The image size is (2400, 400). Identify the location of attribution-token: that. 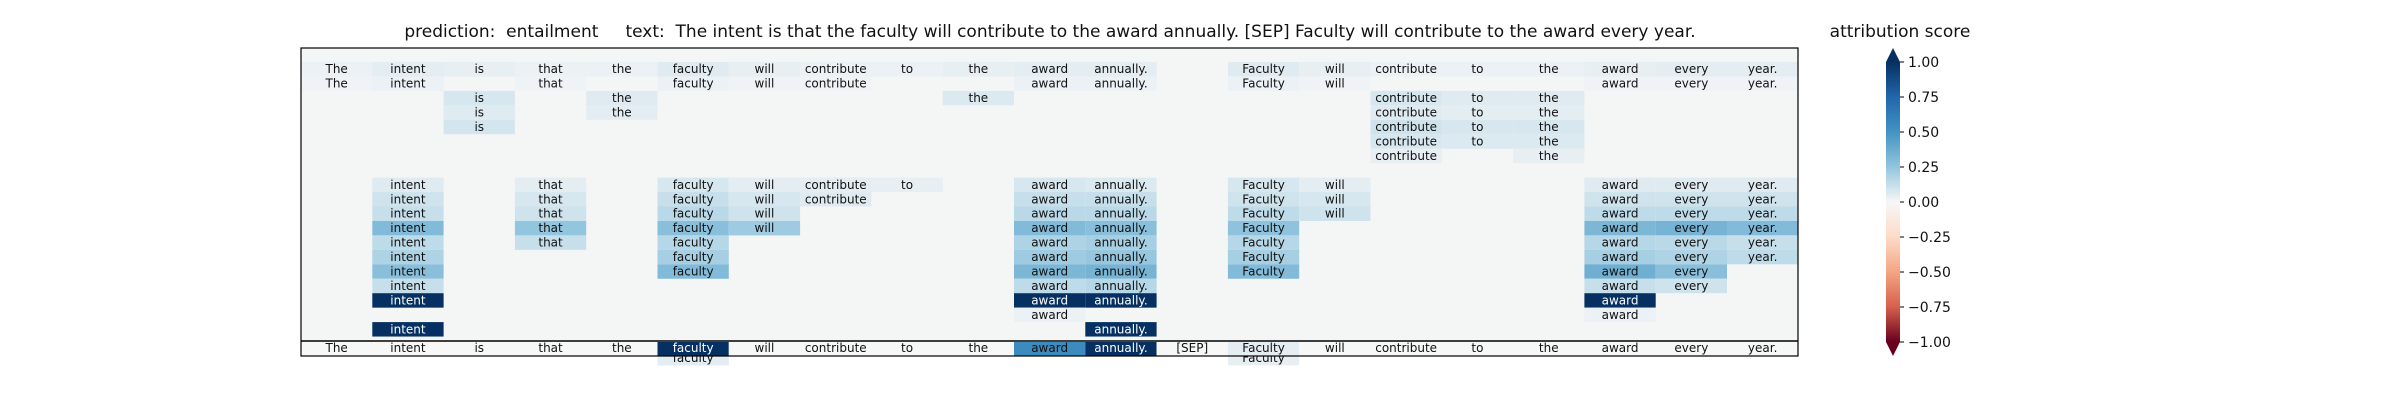
(550, 348).